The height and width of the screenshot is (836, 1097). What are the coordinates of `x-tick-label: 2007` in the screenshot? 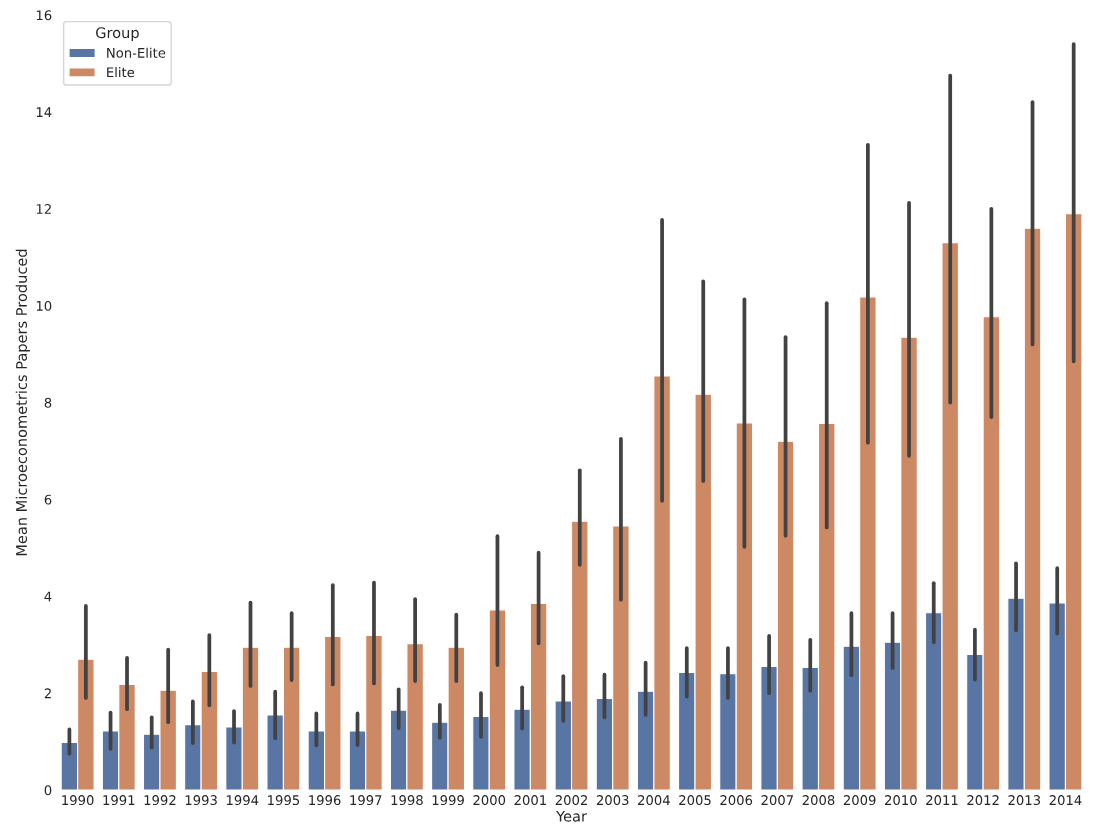 It's located at (777, 800).